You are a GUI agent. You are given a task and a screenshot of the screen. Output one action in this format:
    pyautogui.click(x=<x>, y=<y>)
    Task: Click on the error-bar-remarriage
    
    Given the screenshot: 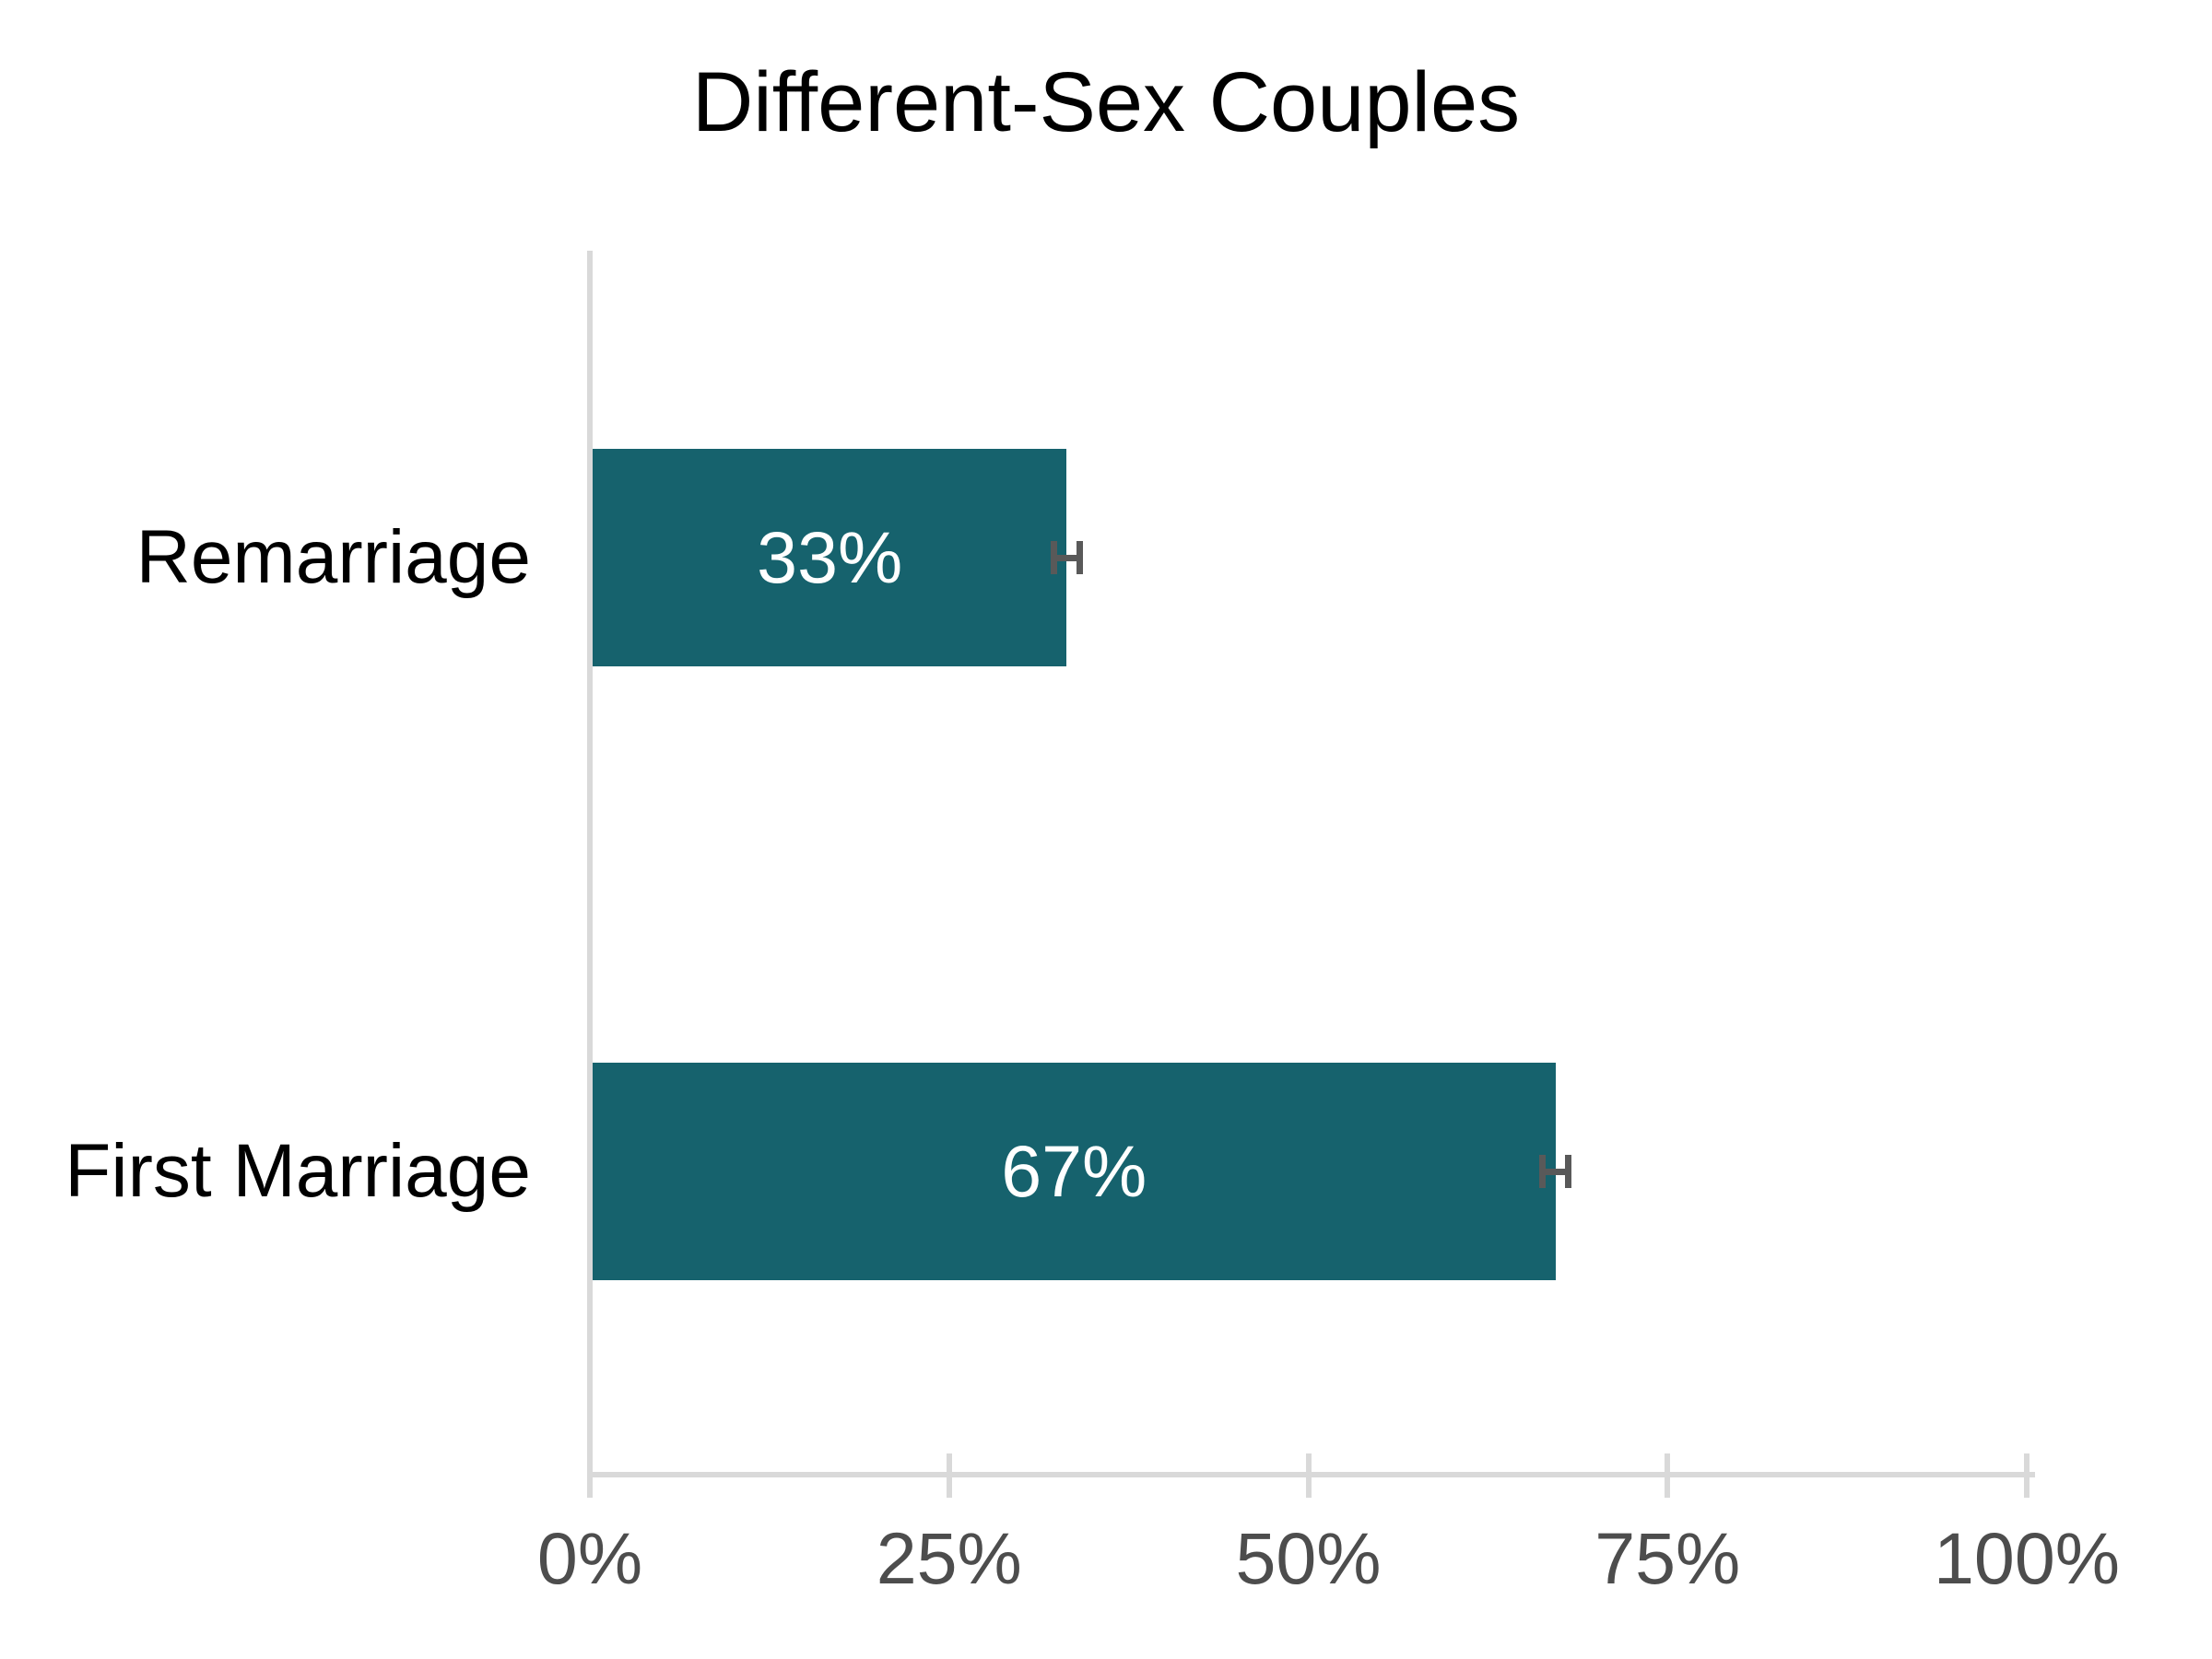 What is the action you would take?
    pyautogui.click(x=1067, y=557)
    